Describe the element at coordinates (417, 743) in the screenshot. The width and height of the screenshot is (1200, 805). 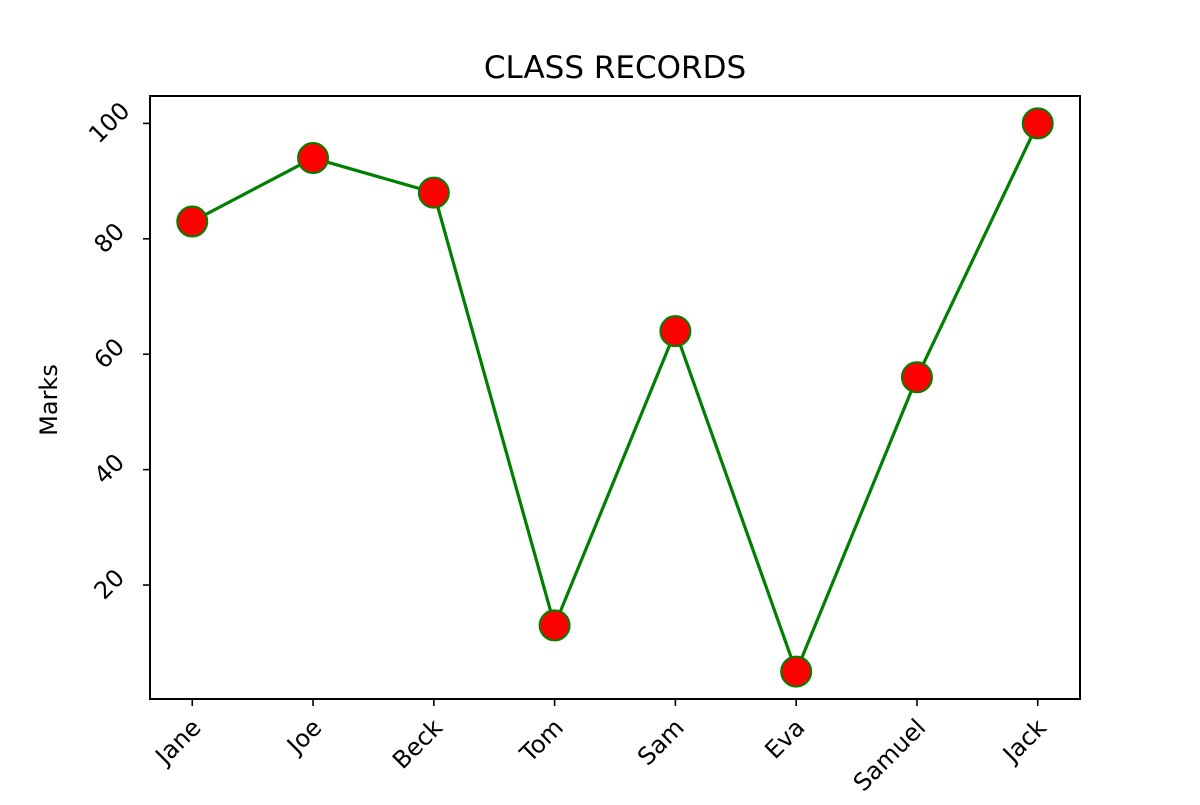
I see `x-tick-label: Beck` at that location.